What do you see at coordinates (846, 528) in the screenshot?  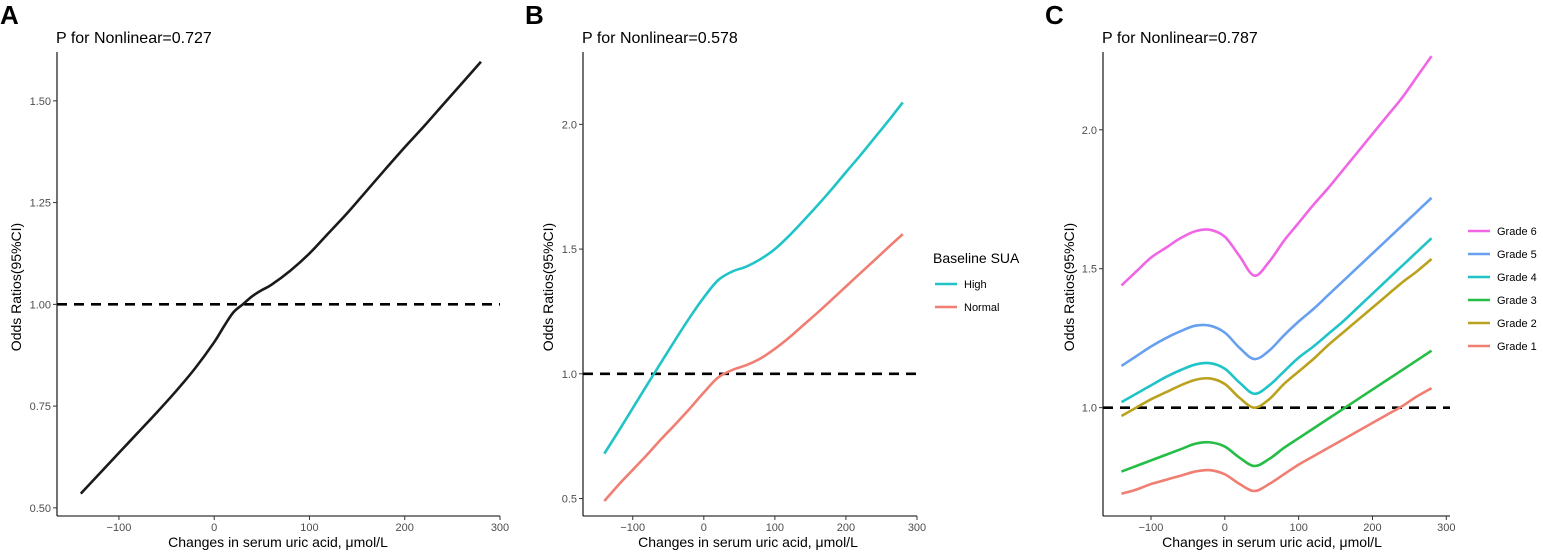 I see `panel-b-x-tick-label: 200` at bounding box center [846, 528].